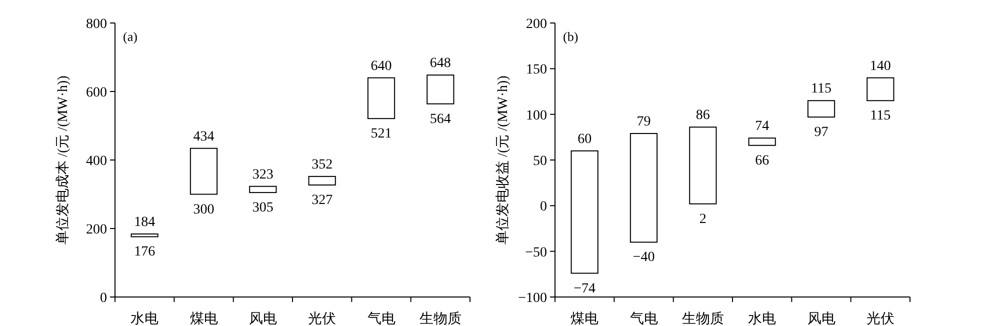 This screenshot has height=326, width=1000. I want to click on annotation: (b), so click(570, 36).